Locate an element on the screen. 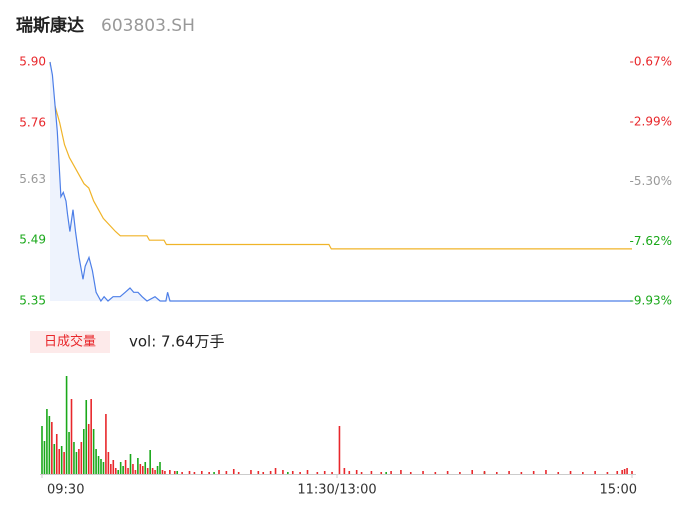 The image size is (686, 528). stock-name: 瑞斯康达 is located at coordinates (50, 25).